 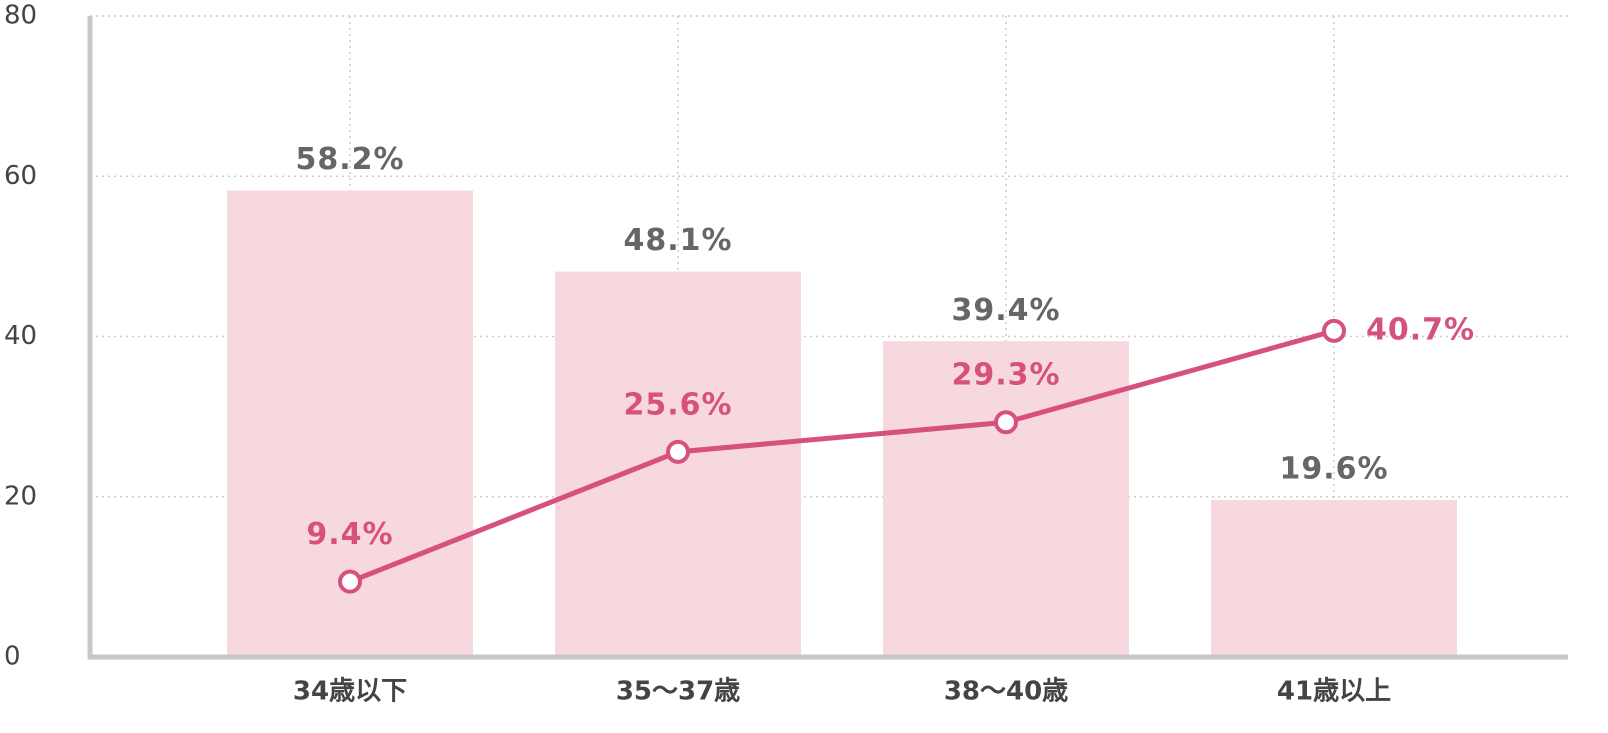 I want to click on bar-value-label: 19.6%, so click(x=1333, y=468).